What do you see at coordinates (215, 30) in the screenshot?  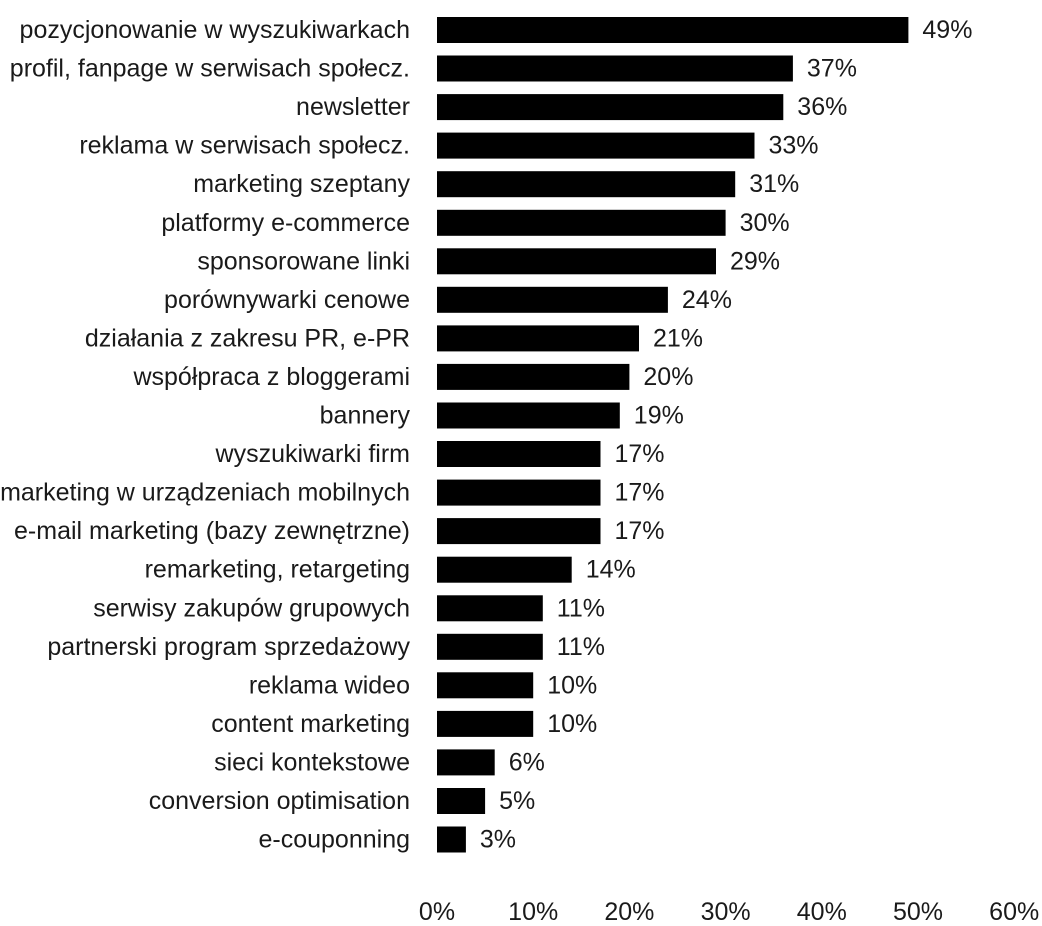 I see `category-label-pozycjonowanie-w-wyszukiwarkach: pozycjonowanie w wyszukiwarkach` at bounding box center [215, 30].